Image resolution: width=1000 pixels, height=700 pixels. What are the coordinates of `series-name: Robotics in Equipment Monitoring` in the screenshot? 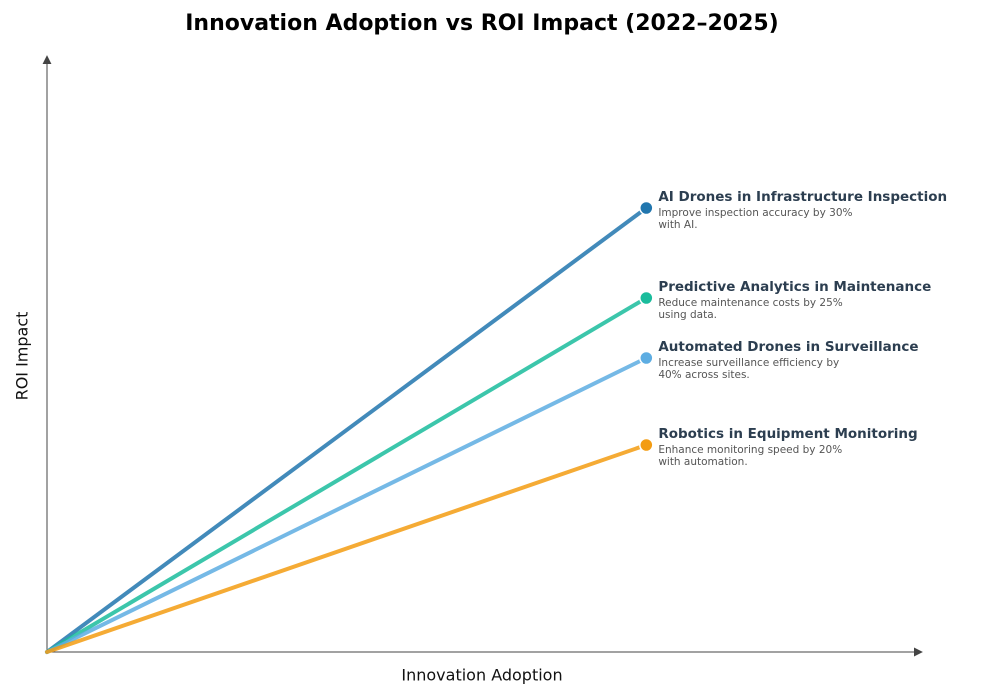 It's located at (787, 434).